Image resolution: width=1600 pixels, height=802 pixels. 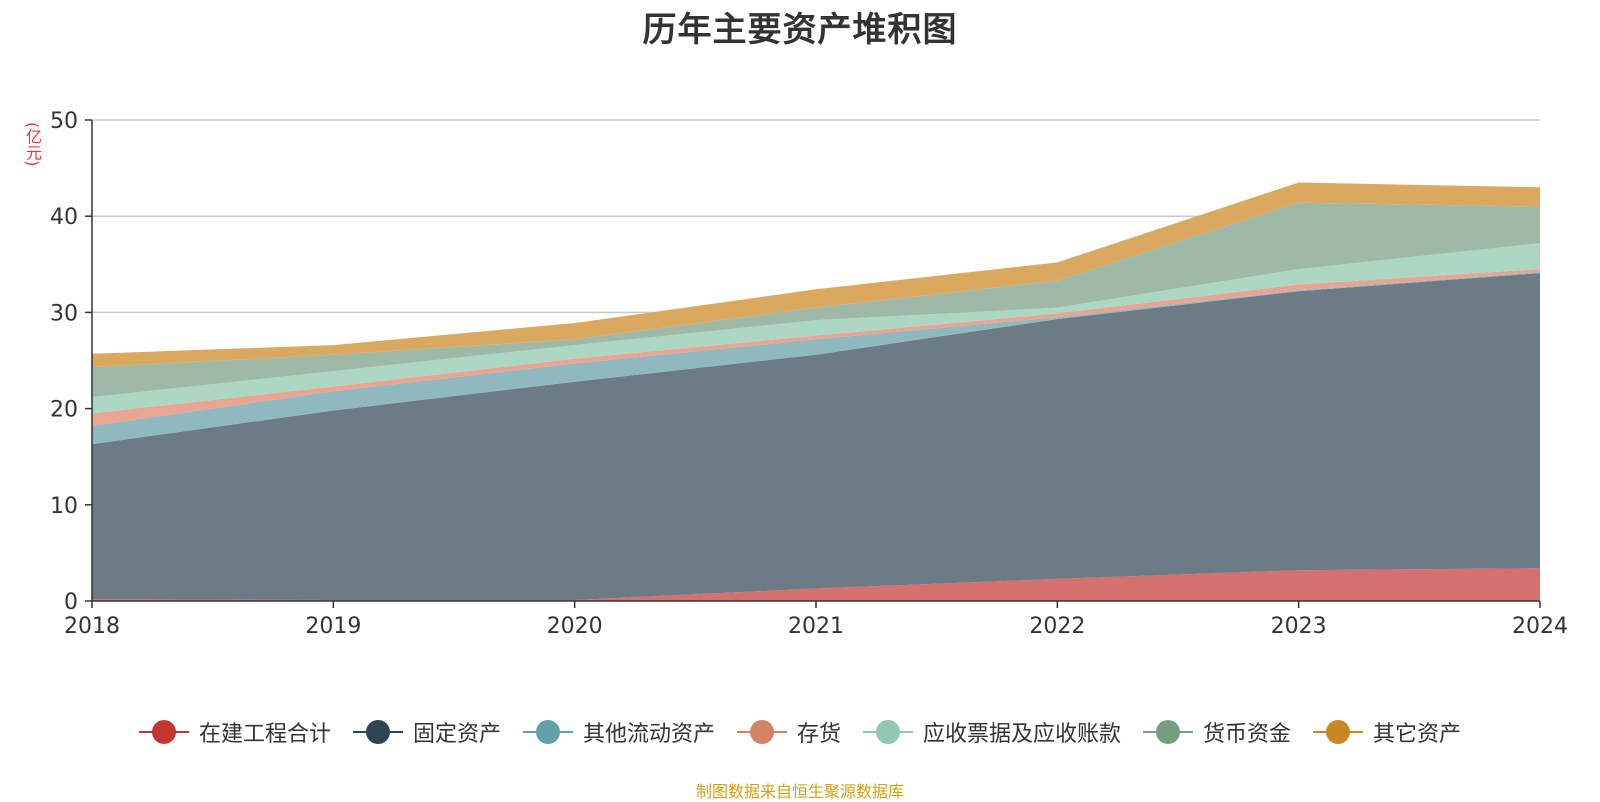 I want to click on y-tick-label: 0, so click(x=71, y=602).